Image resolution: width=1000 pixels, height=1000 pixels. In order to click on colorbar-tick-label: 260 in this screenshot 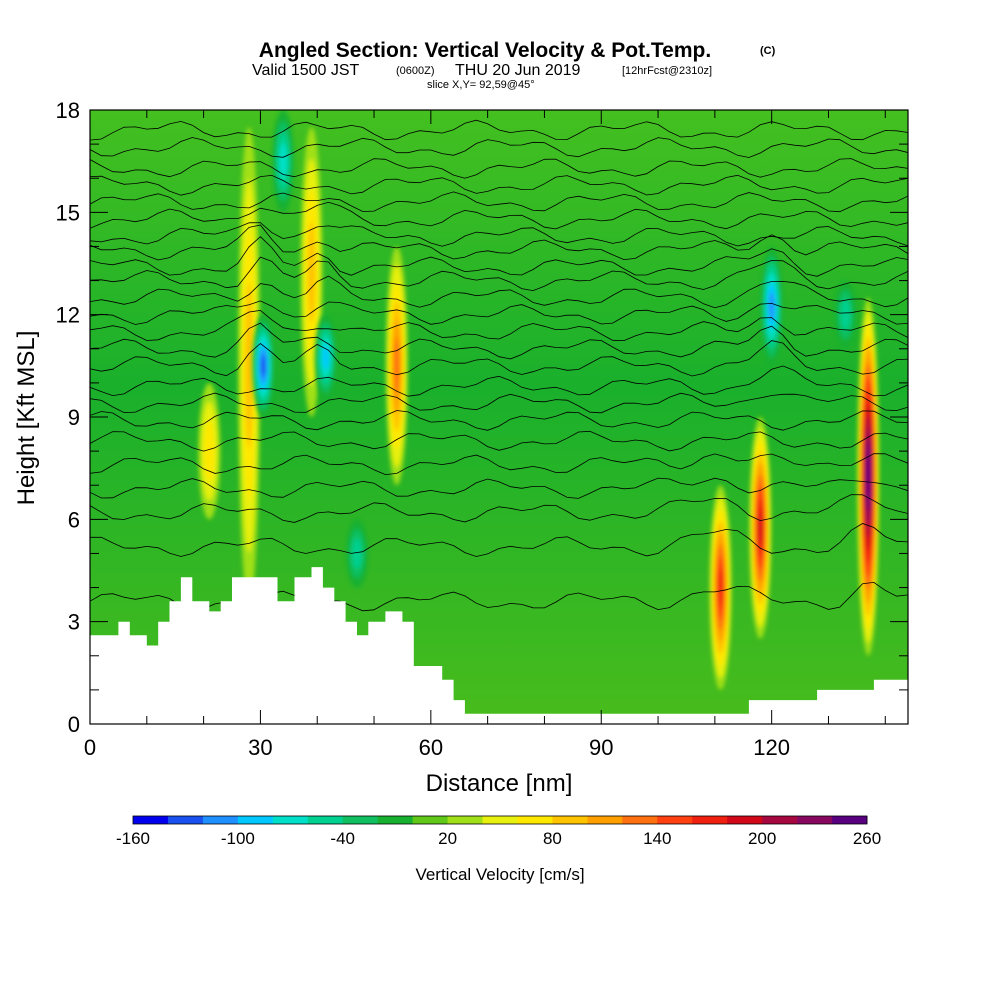, I will do `click(867, 838)`.